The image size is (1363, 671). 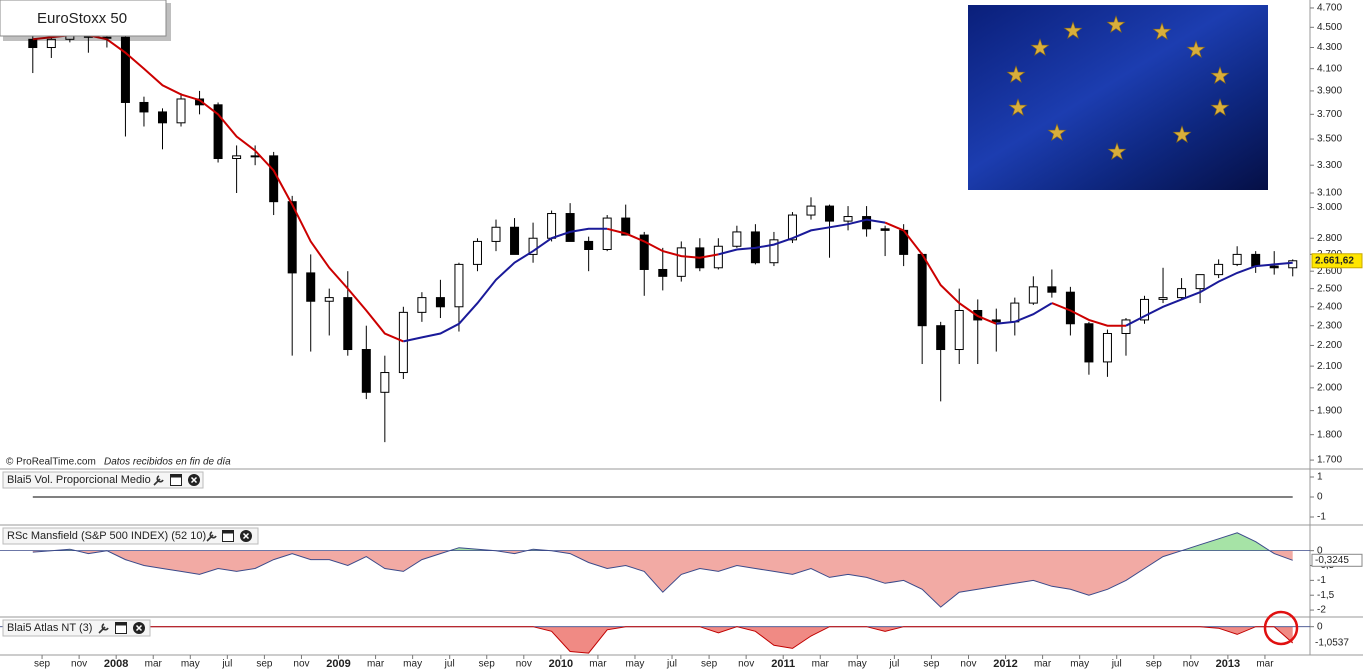 I want to click on y-tick-label: 2.400, so click(x=1329, y=306).